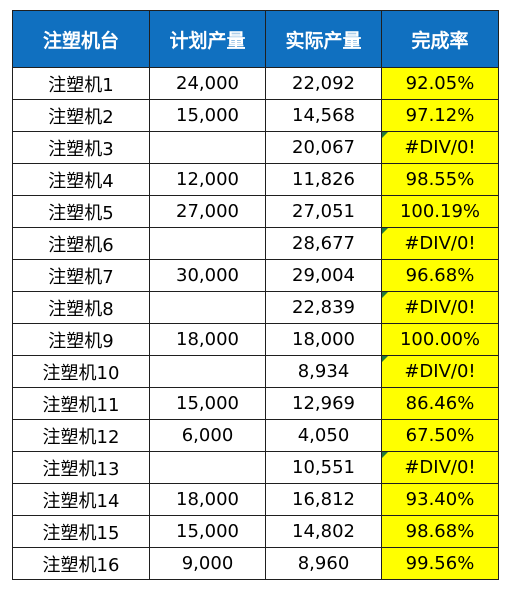  I want to click on cell-machine: 注塑机14, so click(81, 499).